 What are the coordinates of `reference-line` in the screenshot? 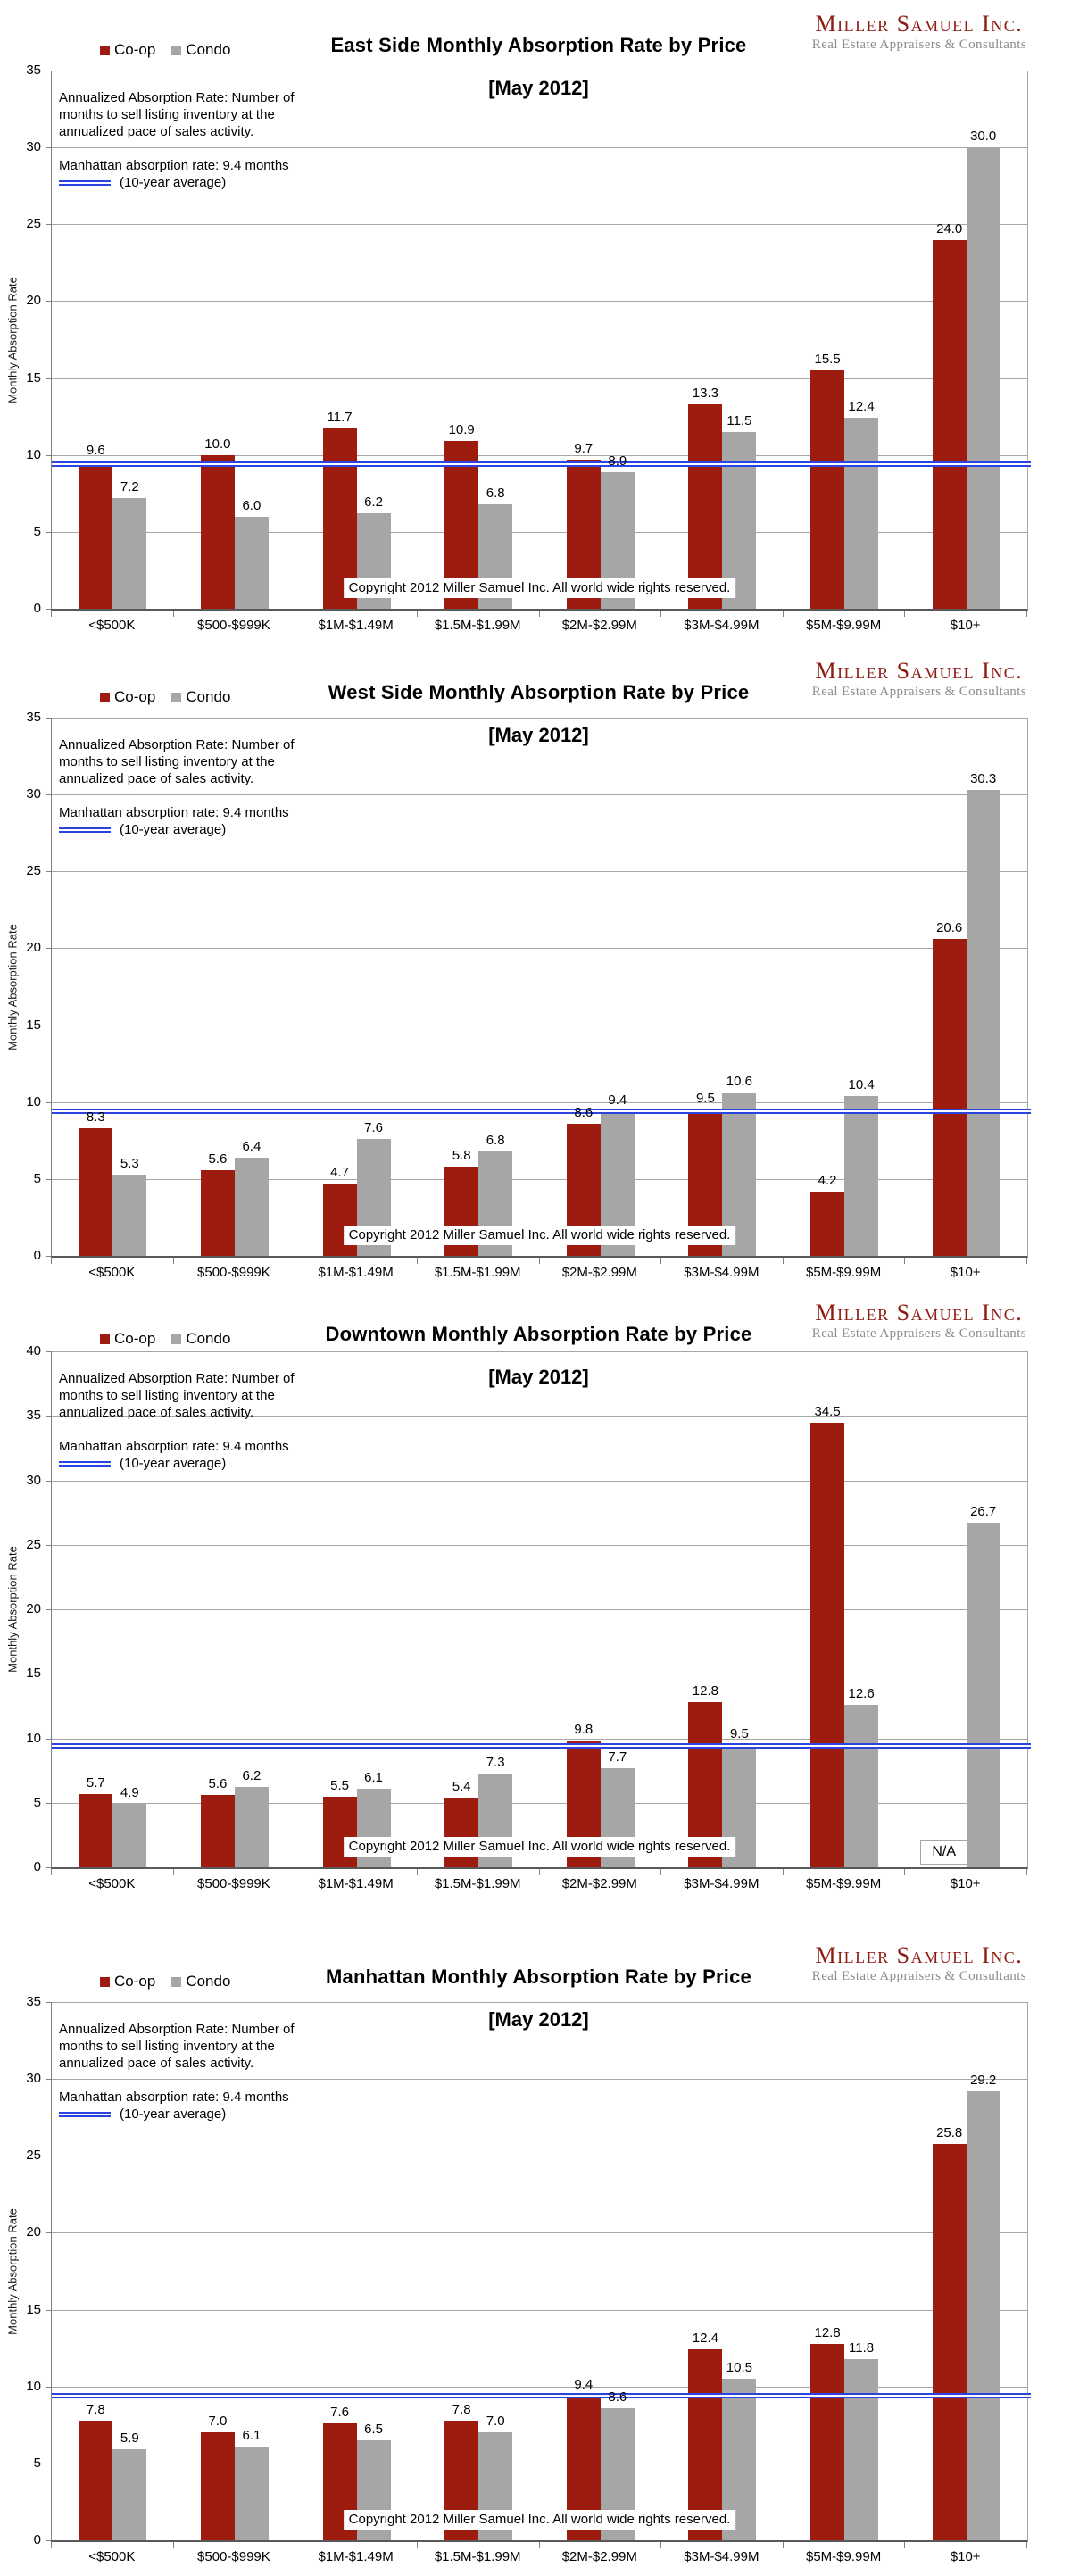 It's located at (541, 2396).